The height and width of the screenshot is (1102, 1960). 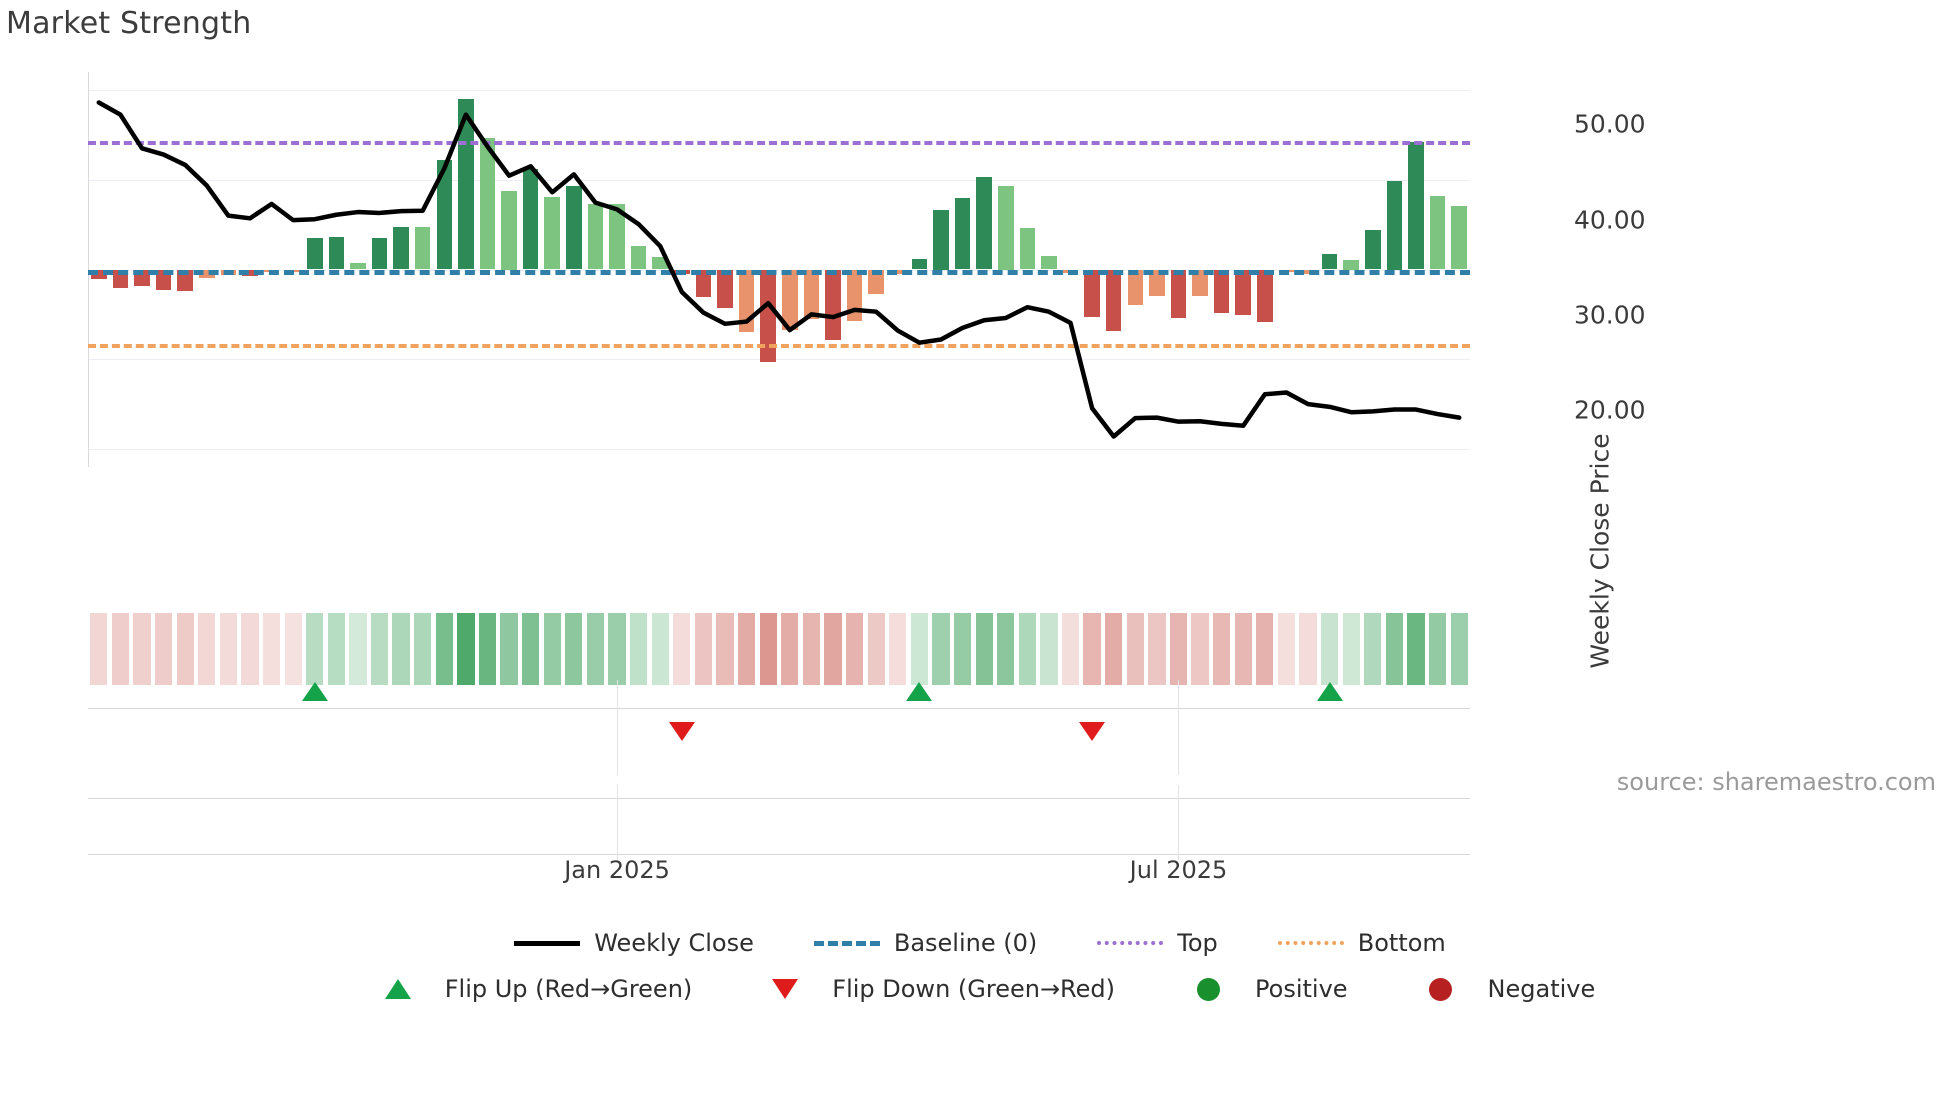 I want to click on line-swatch-icon, so click(x=547, y=943).